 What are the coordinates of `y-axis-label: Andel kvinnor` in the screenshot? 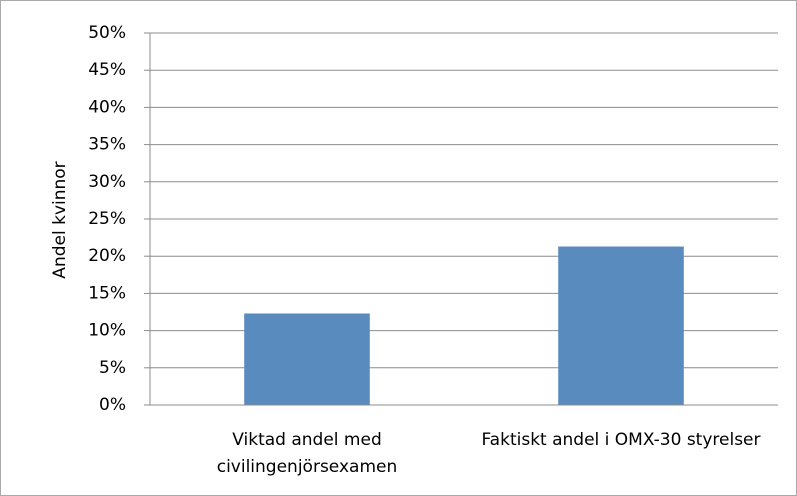 It's located at (60, 219).